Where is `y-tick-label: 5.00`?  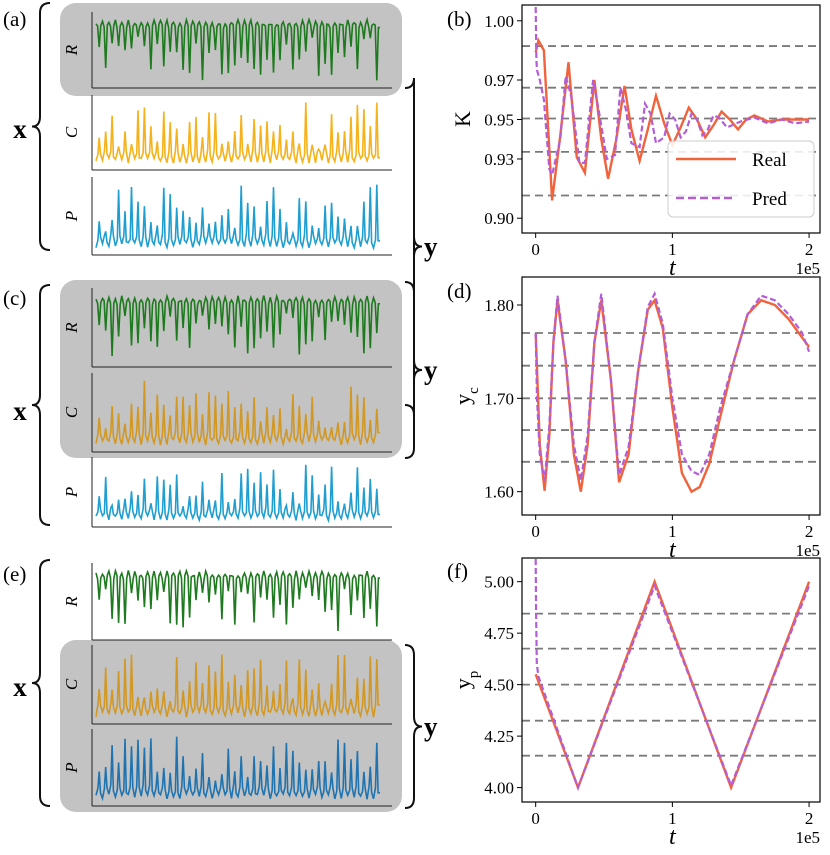
y-tick-label: 5.00 is located at coordinates (499, 582).